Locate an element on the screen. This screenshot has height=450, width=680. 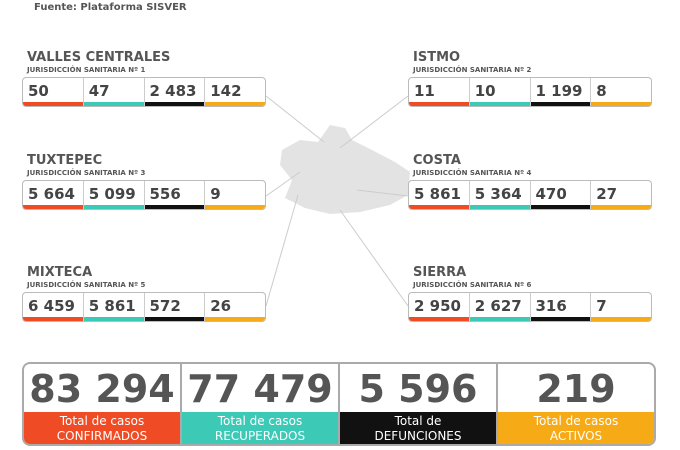
region-value: 9 is located at coordinates (235, 195).